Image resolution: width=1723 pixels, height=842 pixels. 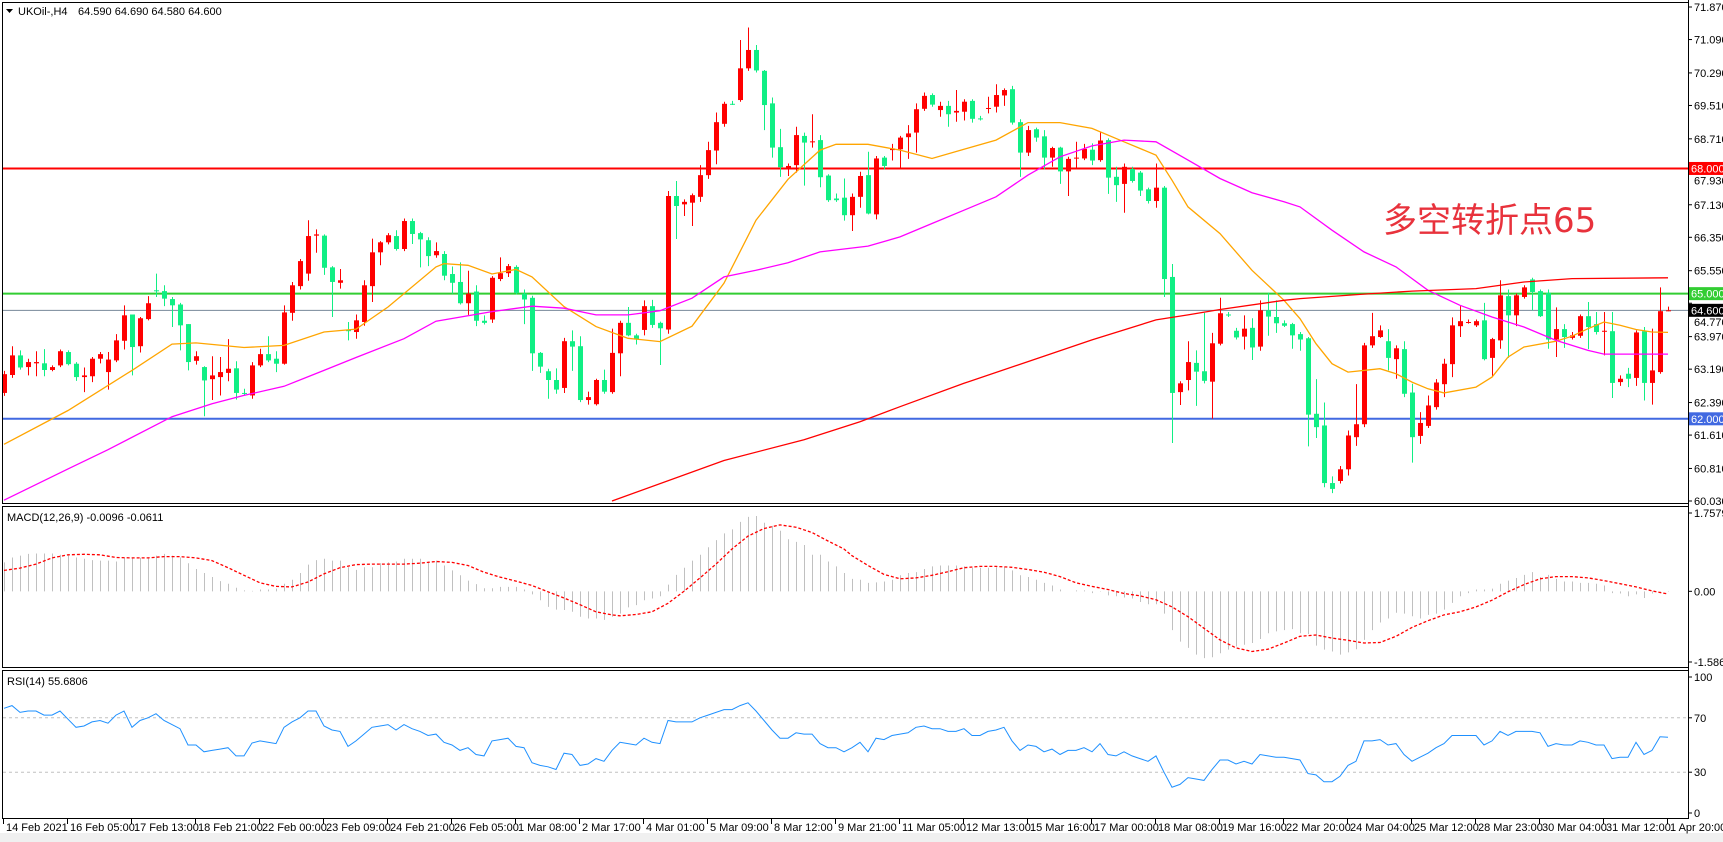 I want to click on macd-signal-line, so click(x=836, y=588).